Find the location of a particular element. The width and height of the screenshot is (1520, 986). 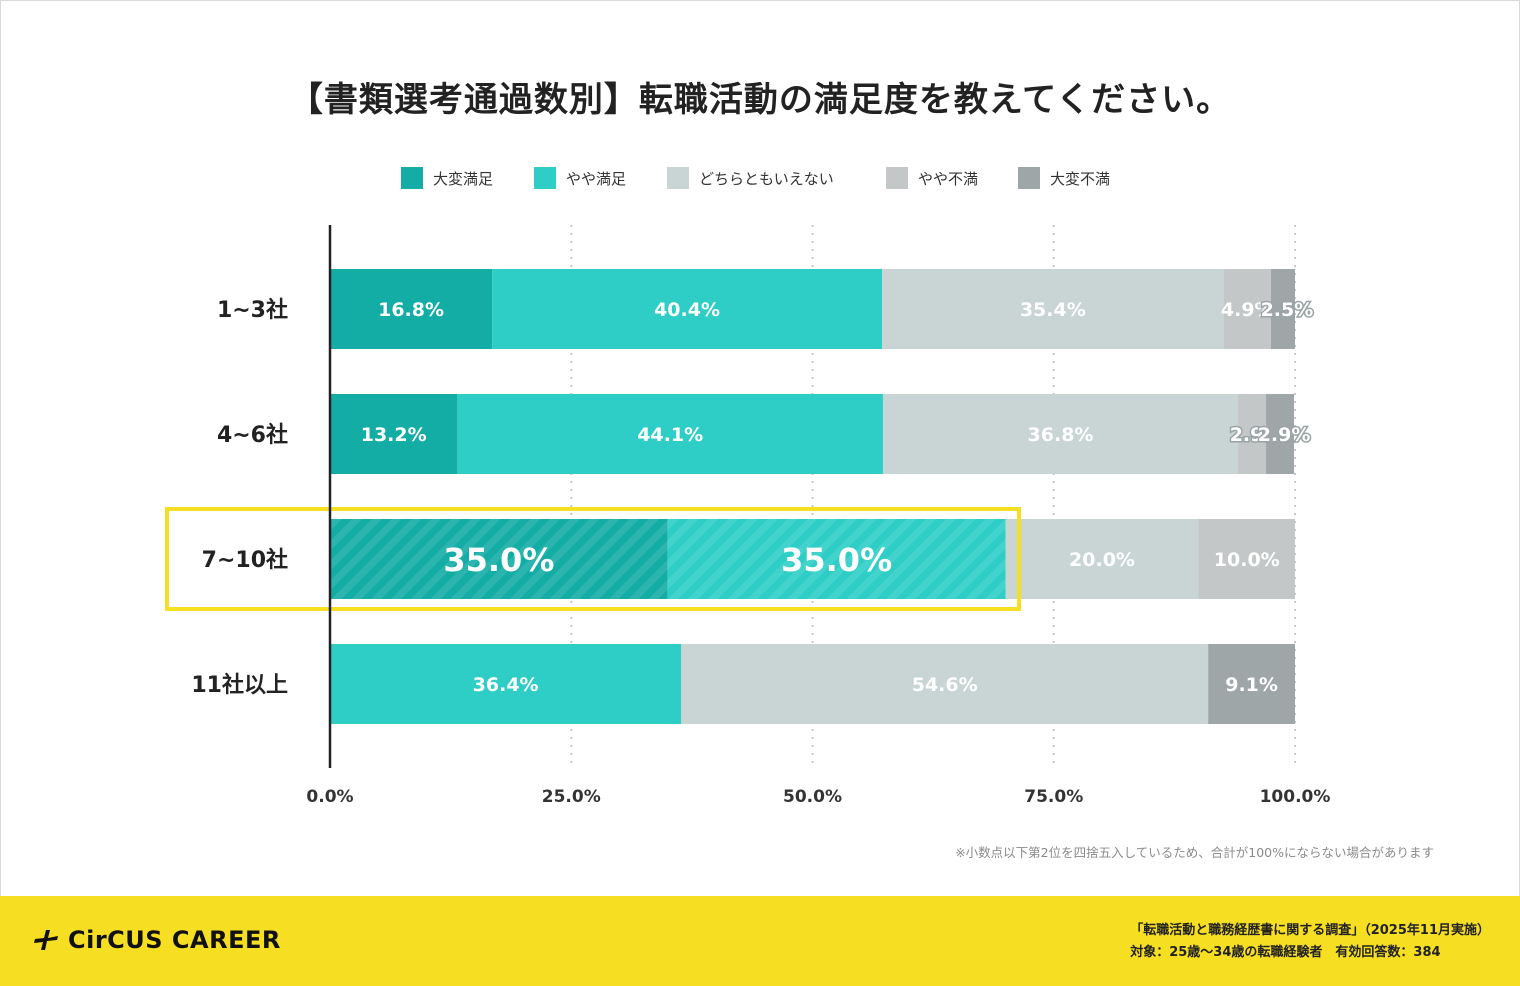

data-label: 20.0% is located at coordinates (1102, 560).